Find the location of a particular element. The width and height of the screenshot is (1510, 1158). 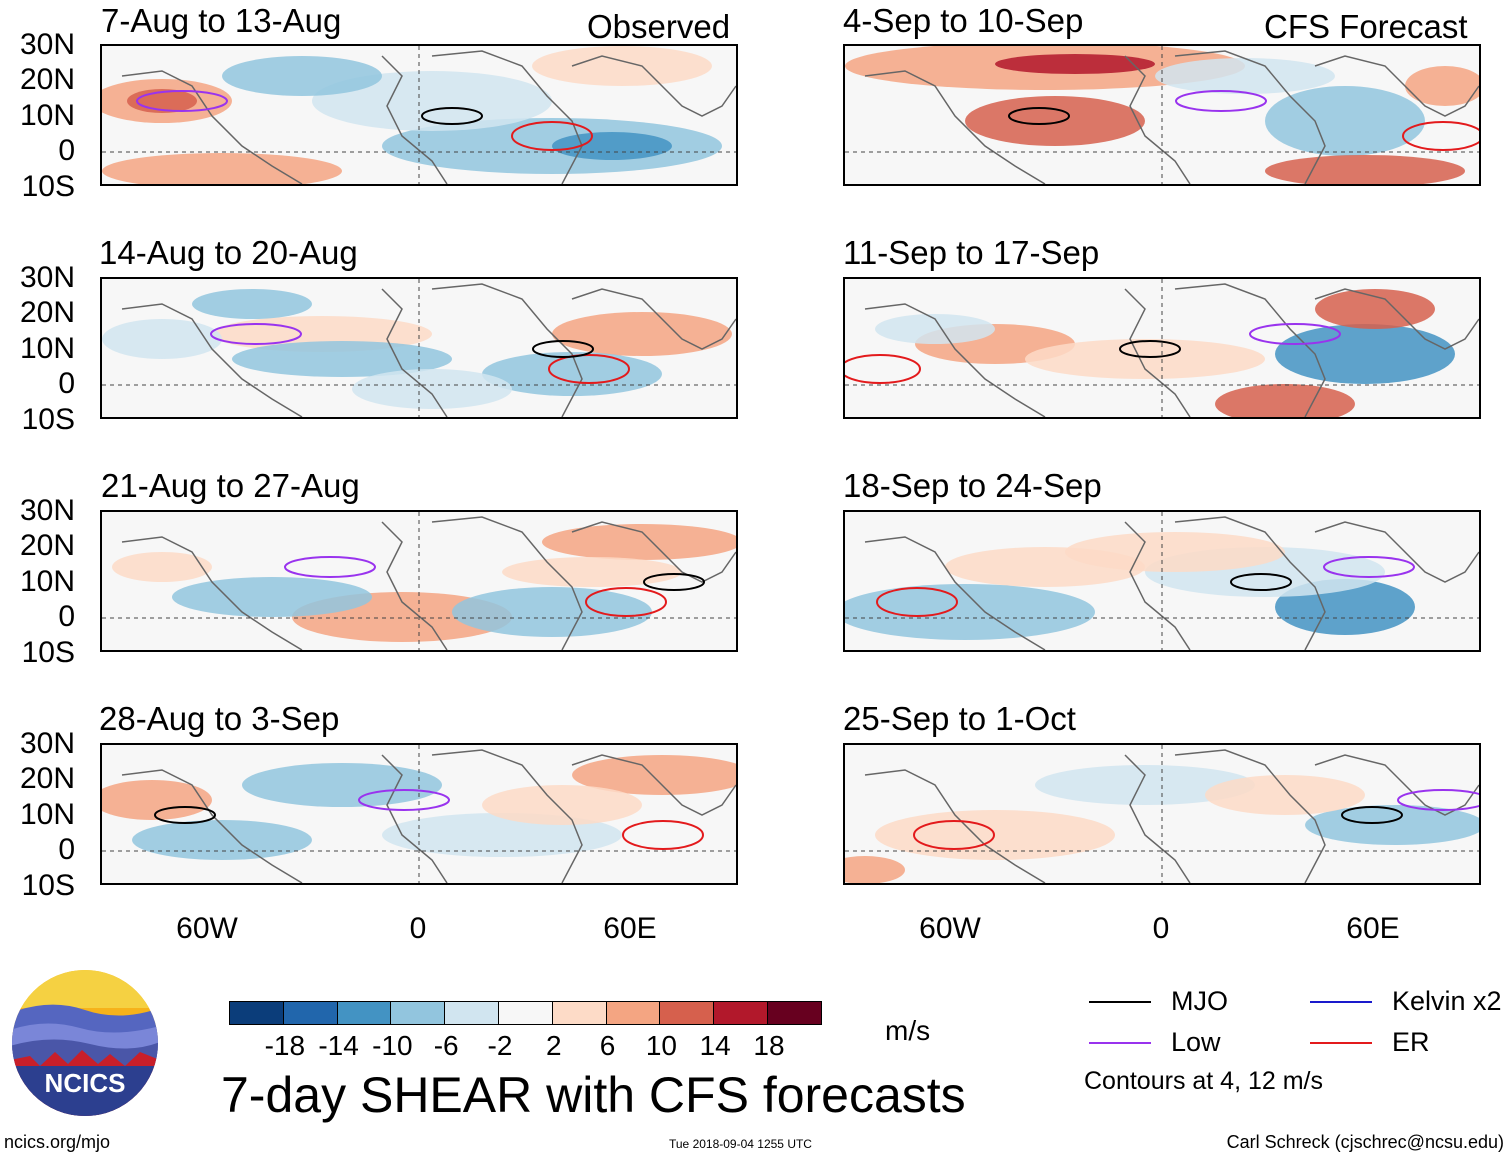

legend-line-low is located at coordinates (1120, 1042).